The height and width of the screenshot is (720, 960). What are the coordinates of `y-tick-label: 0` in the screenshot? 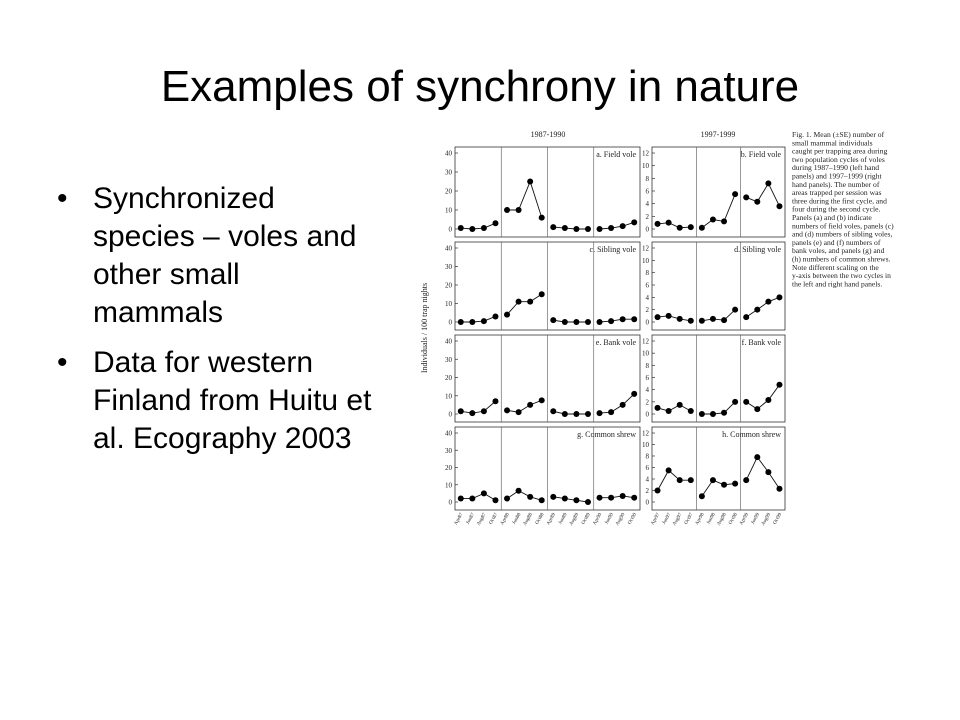 It's located at (451, 230).